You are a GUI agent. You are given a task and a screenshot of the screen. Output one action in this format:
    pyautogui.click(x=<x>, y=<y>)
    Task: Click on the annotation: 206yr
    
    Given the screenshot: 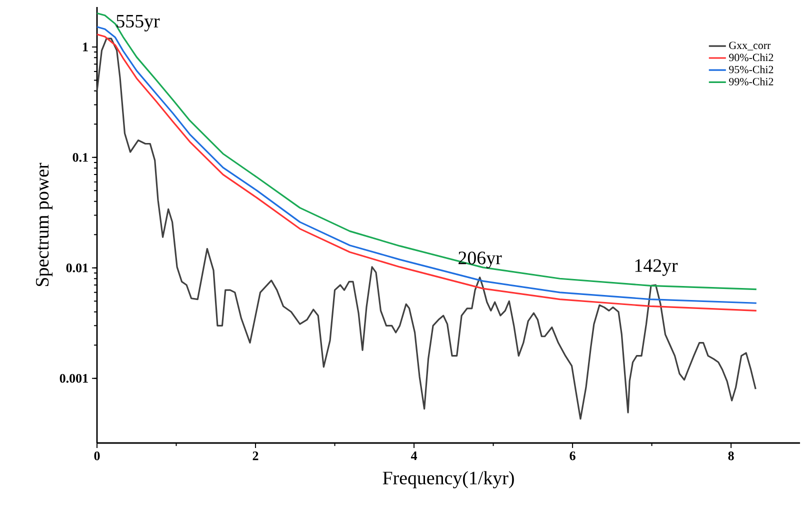 What is the action you would take?
    pyautogui.click(x=480, y=260)
    